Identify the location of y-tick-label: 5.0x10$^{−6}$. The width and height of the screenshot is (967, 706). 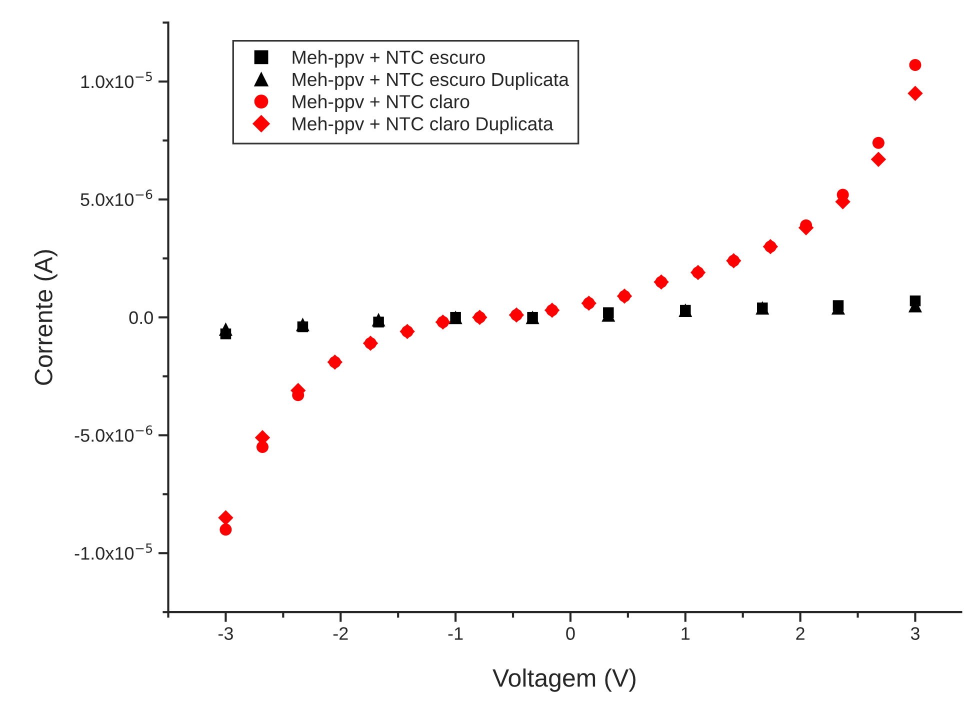
(116, 198).